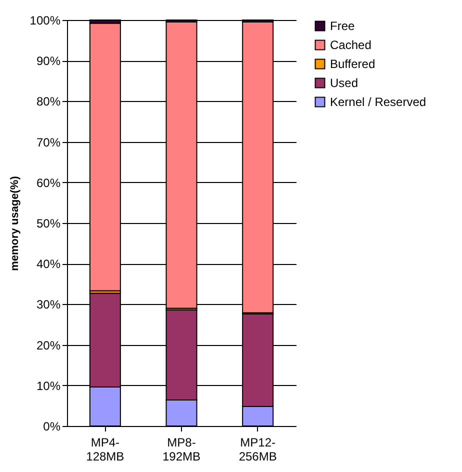 The image size is (462, 472). What do you see at coordinates (52, 427) in the screenshot?
I see `y-tick-label: 0%` at bounding box center [52, 427].